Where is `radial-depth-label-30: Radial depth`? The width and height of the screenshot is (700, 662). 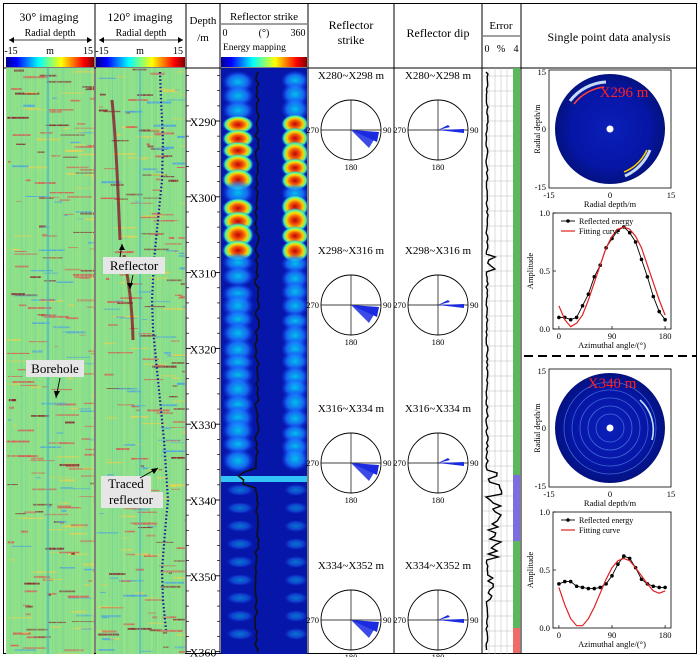 radial-depth-label-30: Radial depth is located at coordinates (50, 33).